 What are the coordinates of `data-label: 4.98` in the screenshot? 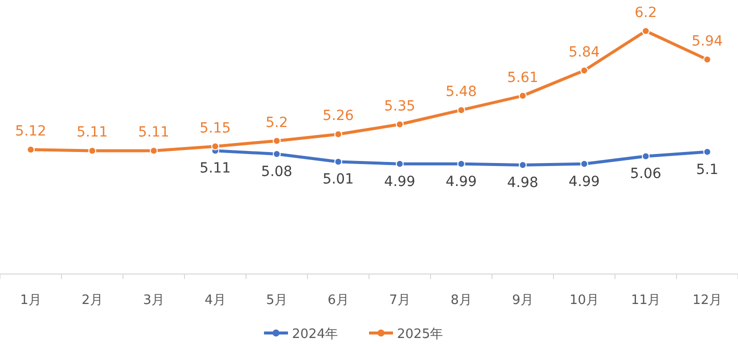 It's located at (522, 183).